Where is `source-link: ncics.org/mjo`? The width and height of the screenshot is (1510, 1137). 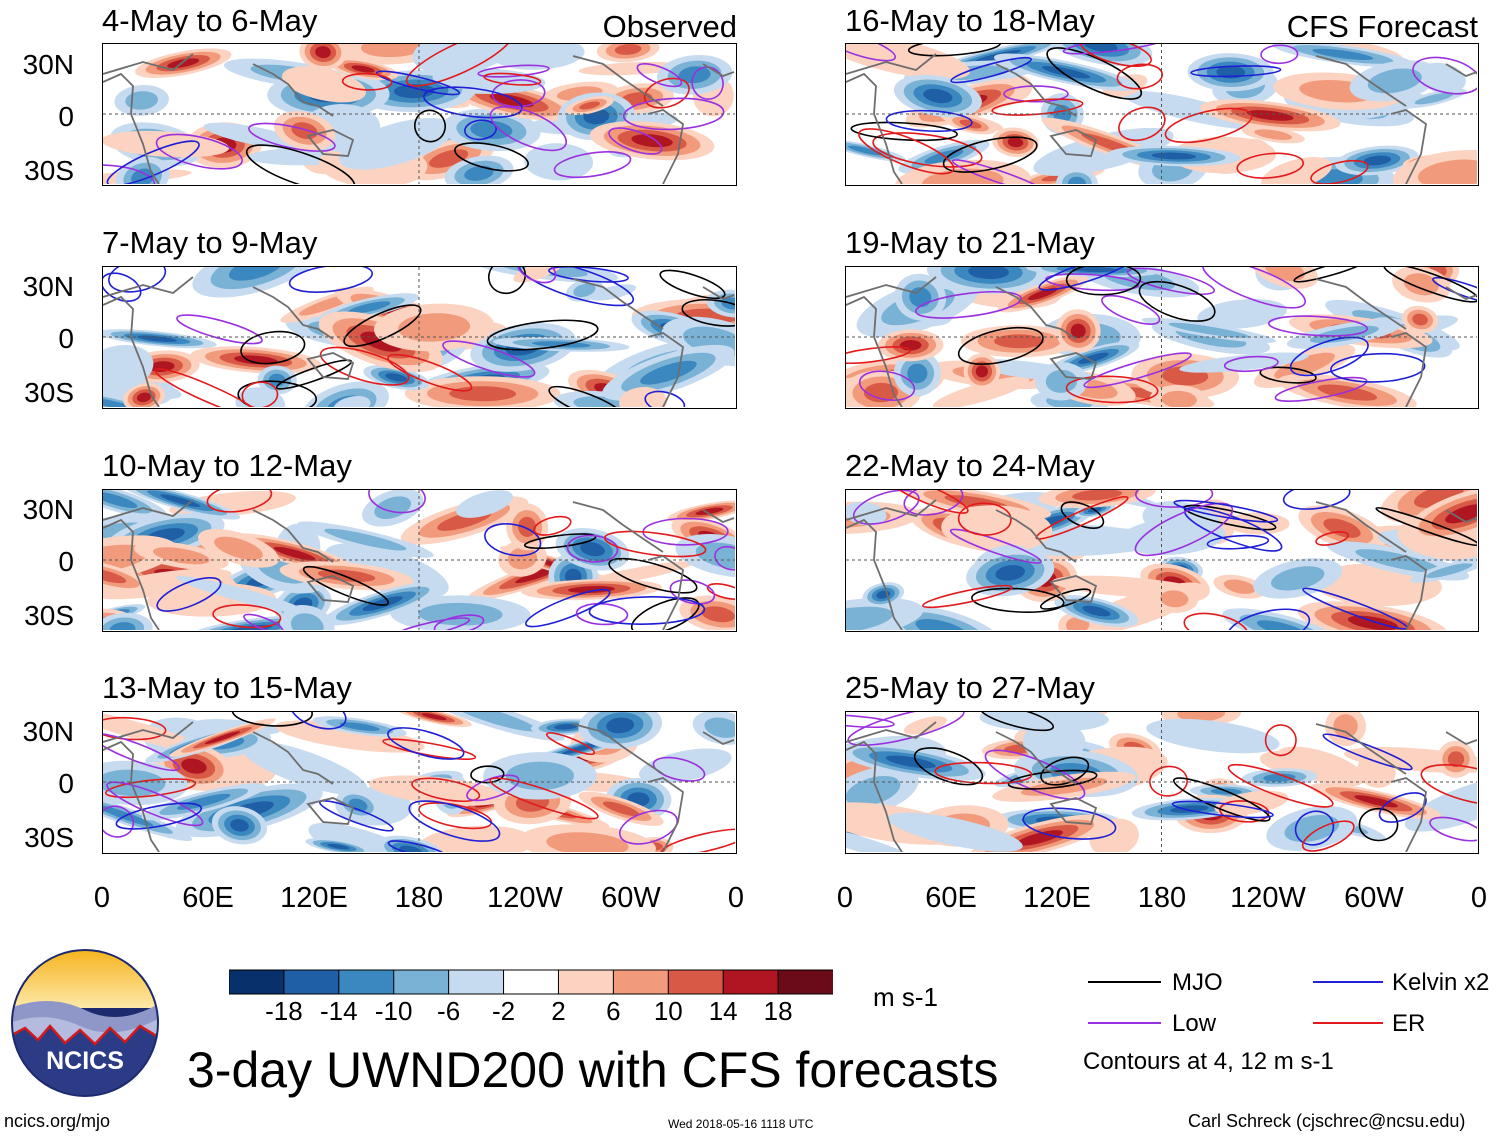
source-link: ncics.org/mjo is located at coordinates (57, 1121).